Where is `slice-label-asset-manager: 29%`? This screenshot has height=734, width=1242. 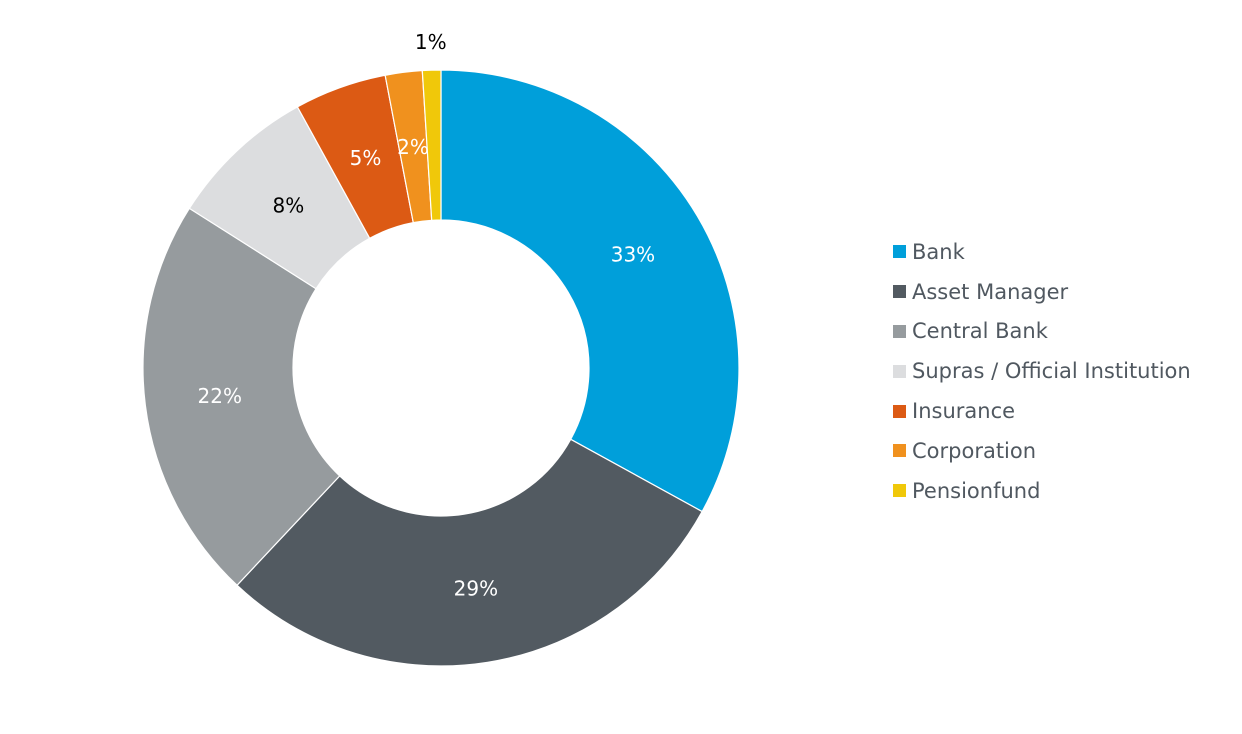 slice-label-asset-manager: 29% is located at coordinates (476, 588).